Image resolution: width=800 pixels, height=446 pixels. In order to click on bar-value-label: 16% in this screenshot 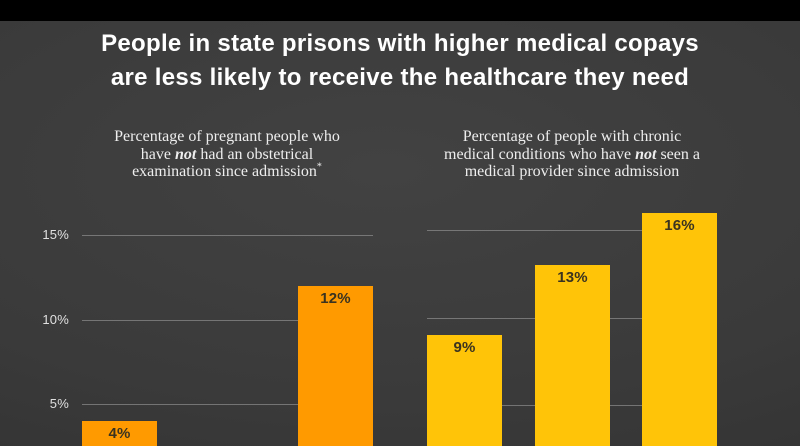, I will do `click(679, 225)`.